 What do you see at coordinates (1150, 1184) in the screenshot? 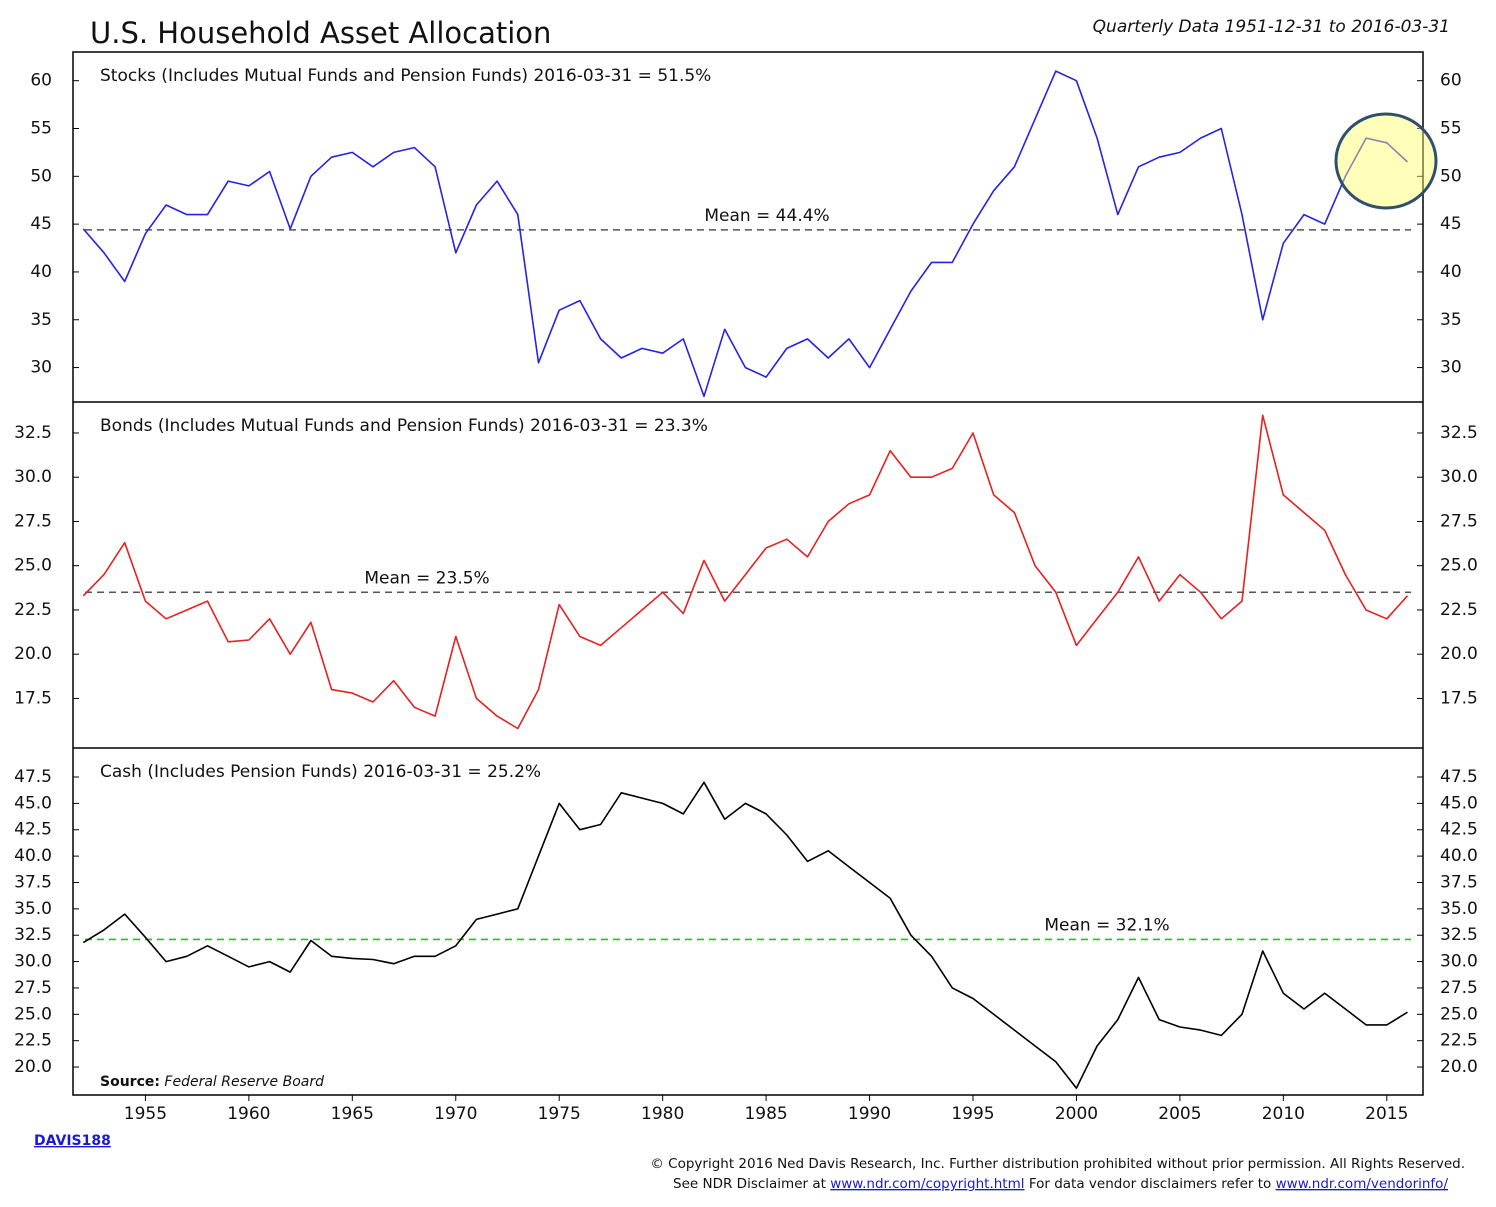
I see `disclaimer-text: For data vendor disclaimers refer to` at bounding box center [1150, 1184].